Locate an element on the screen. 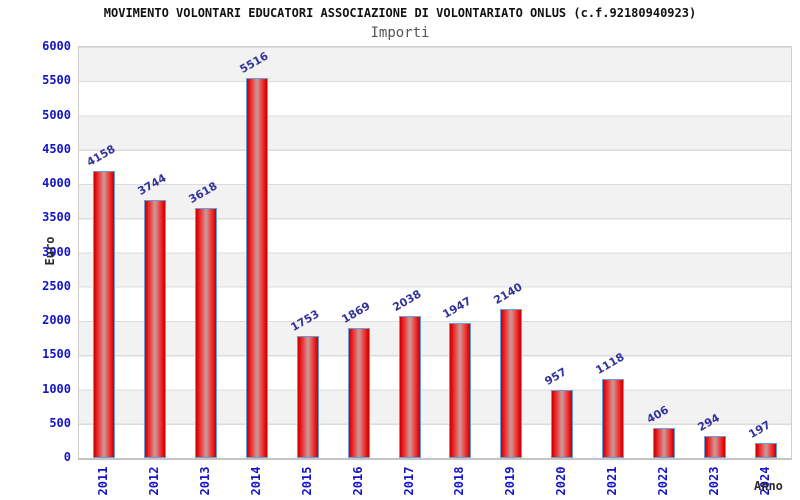  bar-value-label: 3618 is located at coordinates (203, 193).